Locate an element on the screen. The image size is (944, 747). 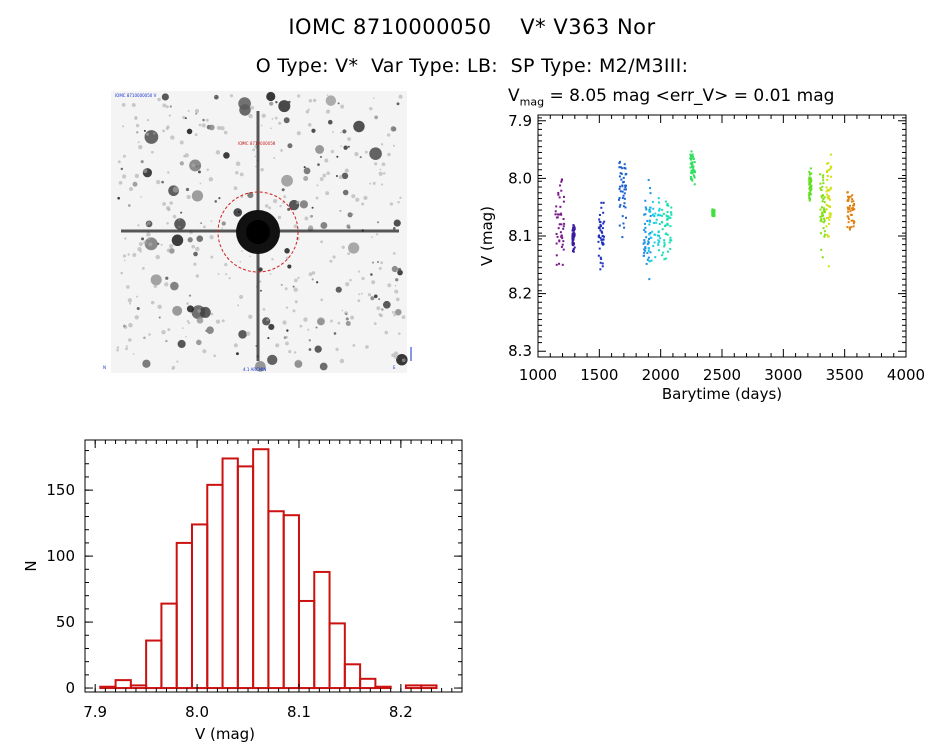
lc-series-seg10 is located at coordinates (810, 184).